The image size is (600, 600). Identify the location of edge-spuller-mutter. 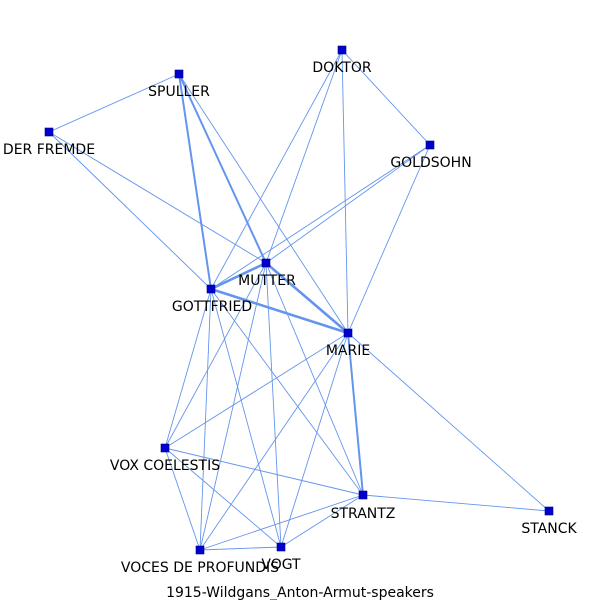
(222, 168).